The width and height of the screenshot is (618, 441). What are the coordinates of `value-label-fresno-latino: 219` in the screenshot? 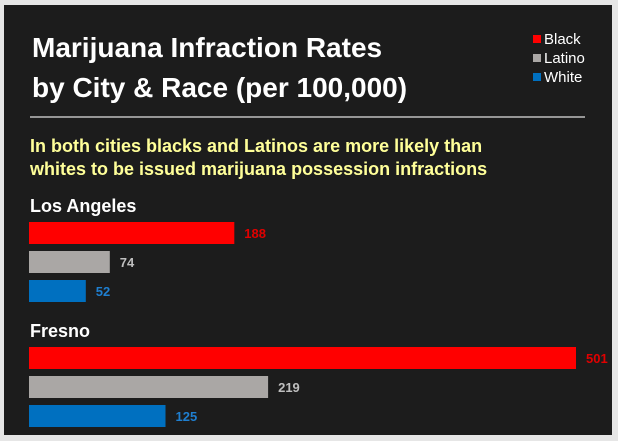 It's located at (289, 387).